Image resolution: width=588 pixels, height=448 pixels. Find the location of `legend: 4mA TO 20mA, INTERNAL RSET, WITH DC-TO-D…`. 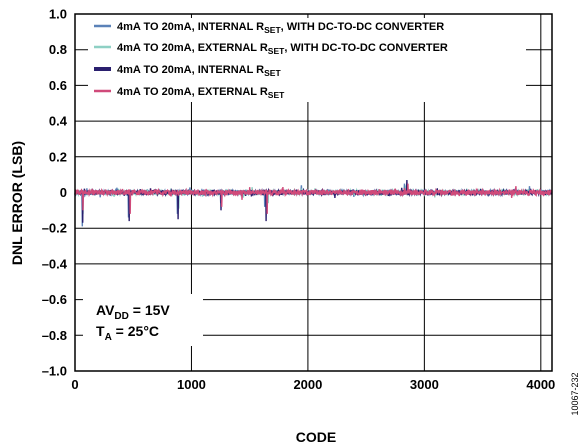

legend: 4mA TO 20mA, INTERNAL RSET, WITH DC-TO-D… is located at coordinates (307, 60).